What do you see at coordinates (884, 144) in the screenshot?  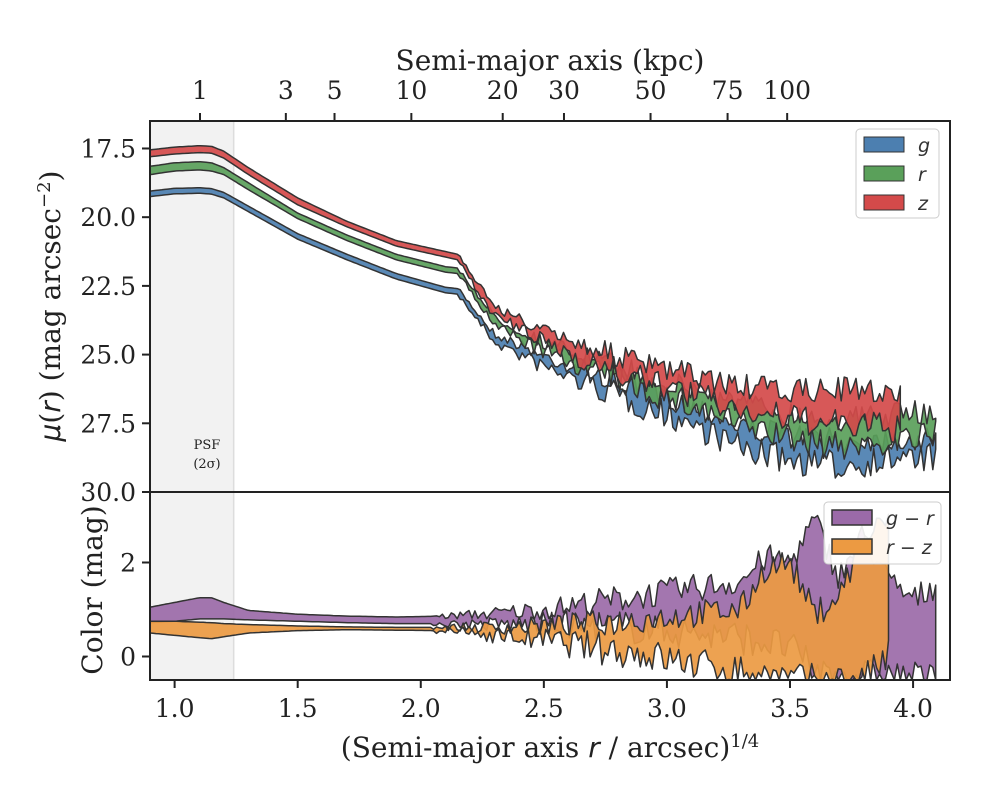 I see `legend-swatch-g` at bounding box center [884, 144].